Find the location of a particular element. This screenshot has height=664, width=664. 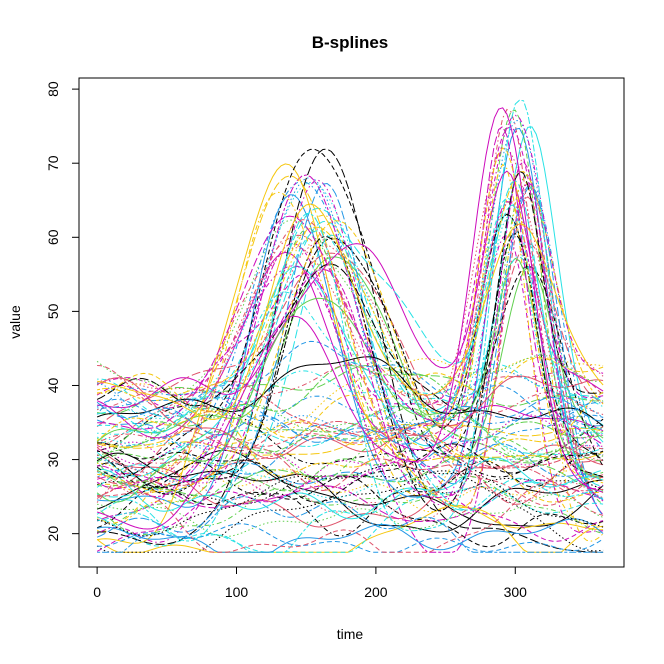

y-axis: 20 30 40 50 60 70 80 is located at coordinates (62, 311).